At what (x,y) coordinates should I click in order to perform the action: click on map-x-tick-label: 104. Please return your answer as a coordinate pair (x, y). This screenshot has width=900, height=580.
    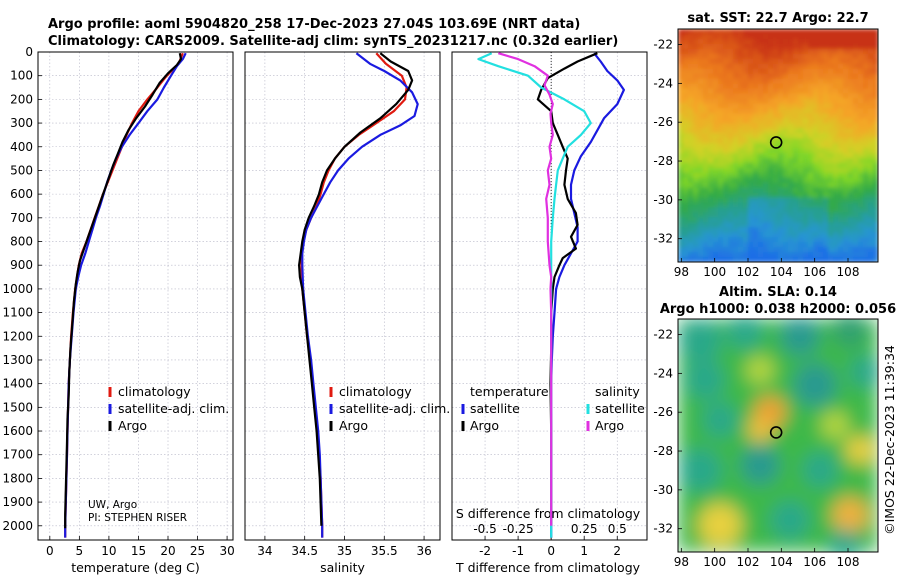
    Looking at the image, I should click on (781, 272).